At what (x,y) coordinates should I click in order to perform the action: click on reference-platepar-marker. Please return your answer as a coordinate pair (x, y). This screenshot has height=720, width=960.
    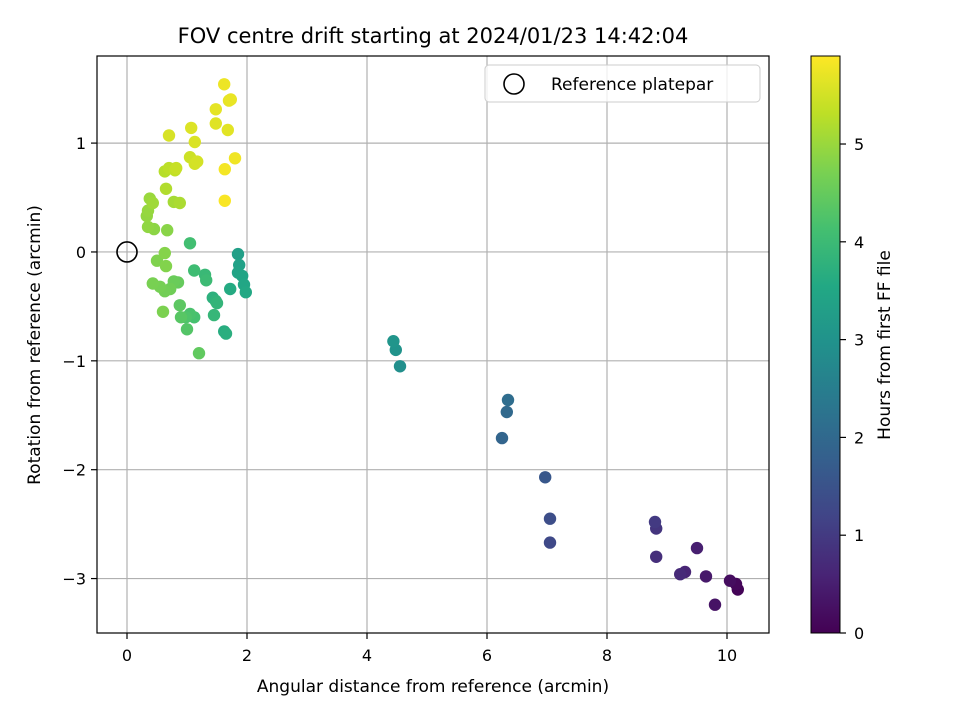
    Looking at the image, I should click on (127, 252).